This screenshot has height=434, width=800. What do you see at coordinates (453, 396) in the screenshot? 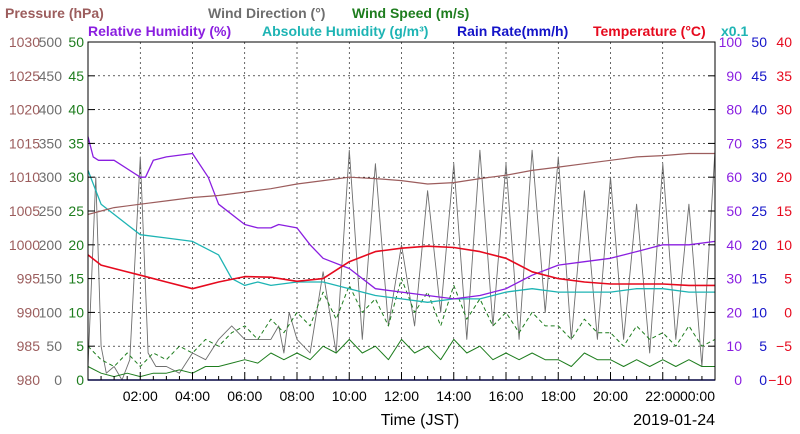
I see `x-tick-label: 14:00` at bounding box center [453, 396].